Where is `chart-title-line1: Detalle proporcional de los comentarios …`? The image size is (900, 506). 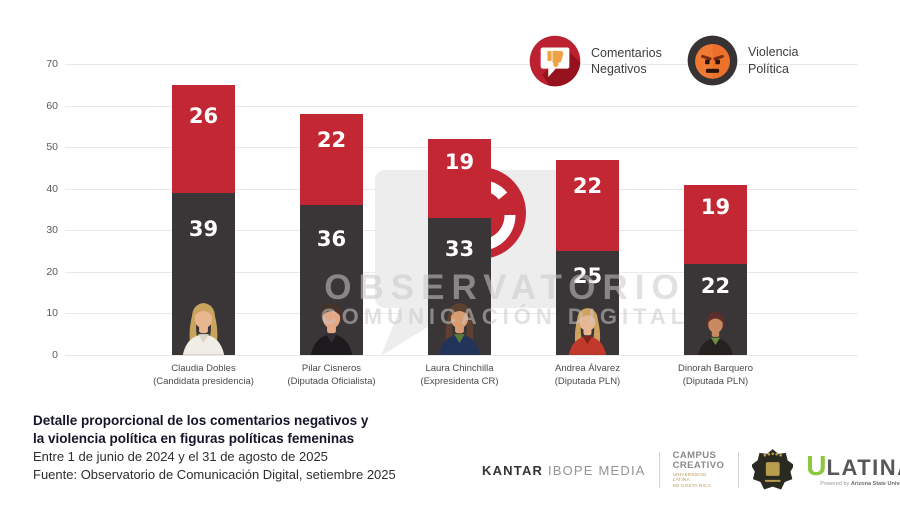 chart-title-line1: Detalle proporcional de los comentarios … is located at coordinates (201, 420).